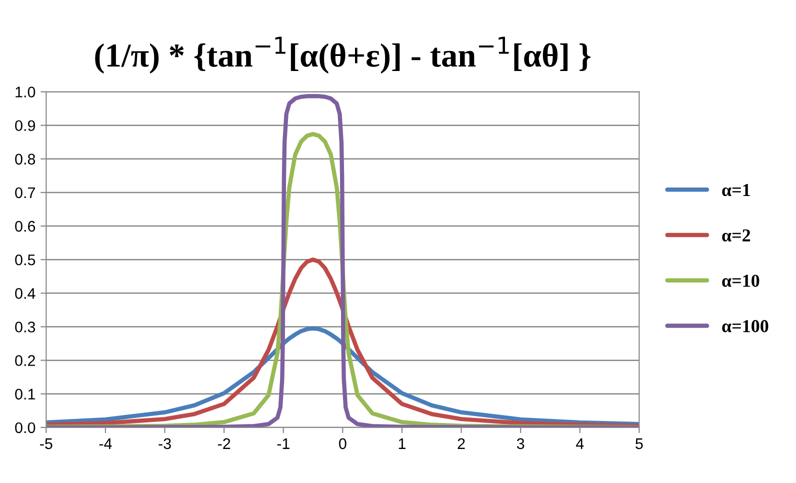 This screenshot has width=796, height=483. I want to click on y-tick-label: 0.8, so click(25, 159).